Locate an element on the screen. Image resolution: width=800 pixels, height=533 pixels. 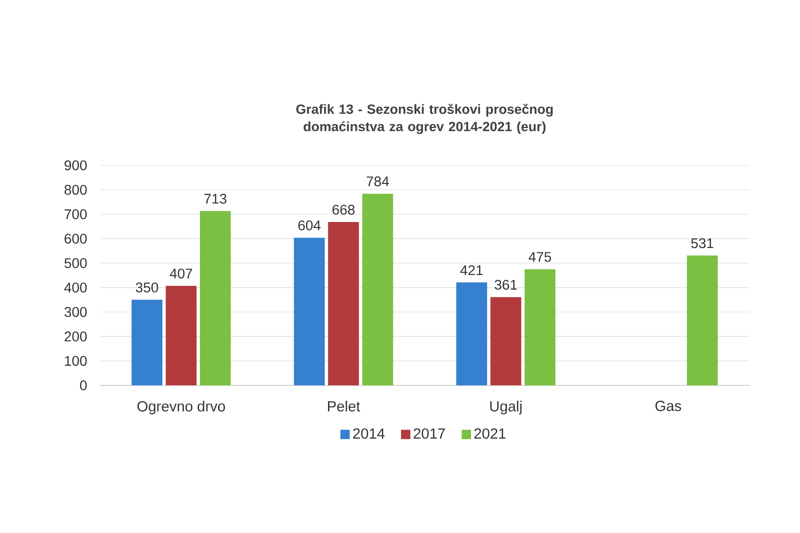
data-label: 713 is located at coordinates (215, 199).